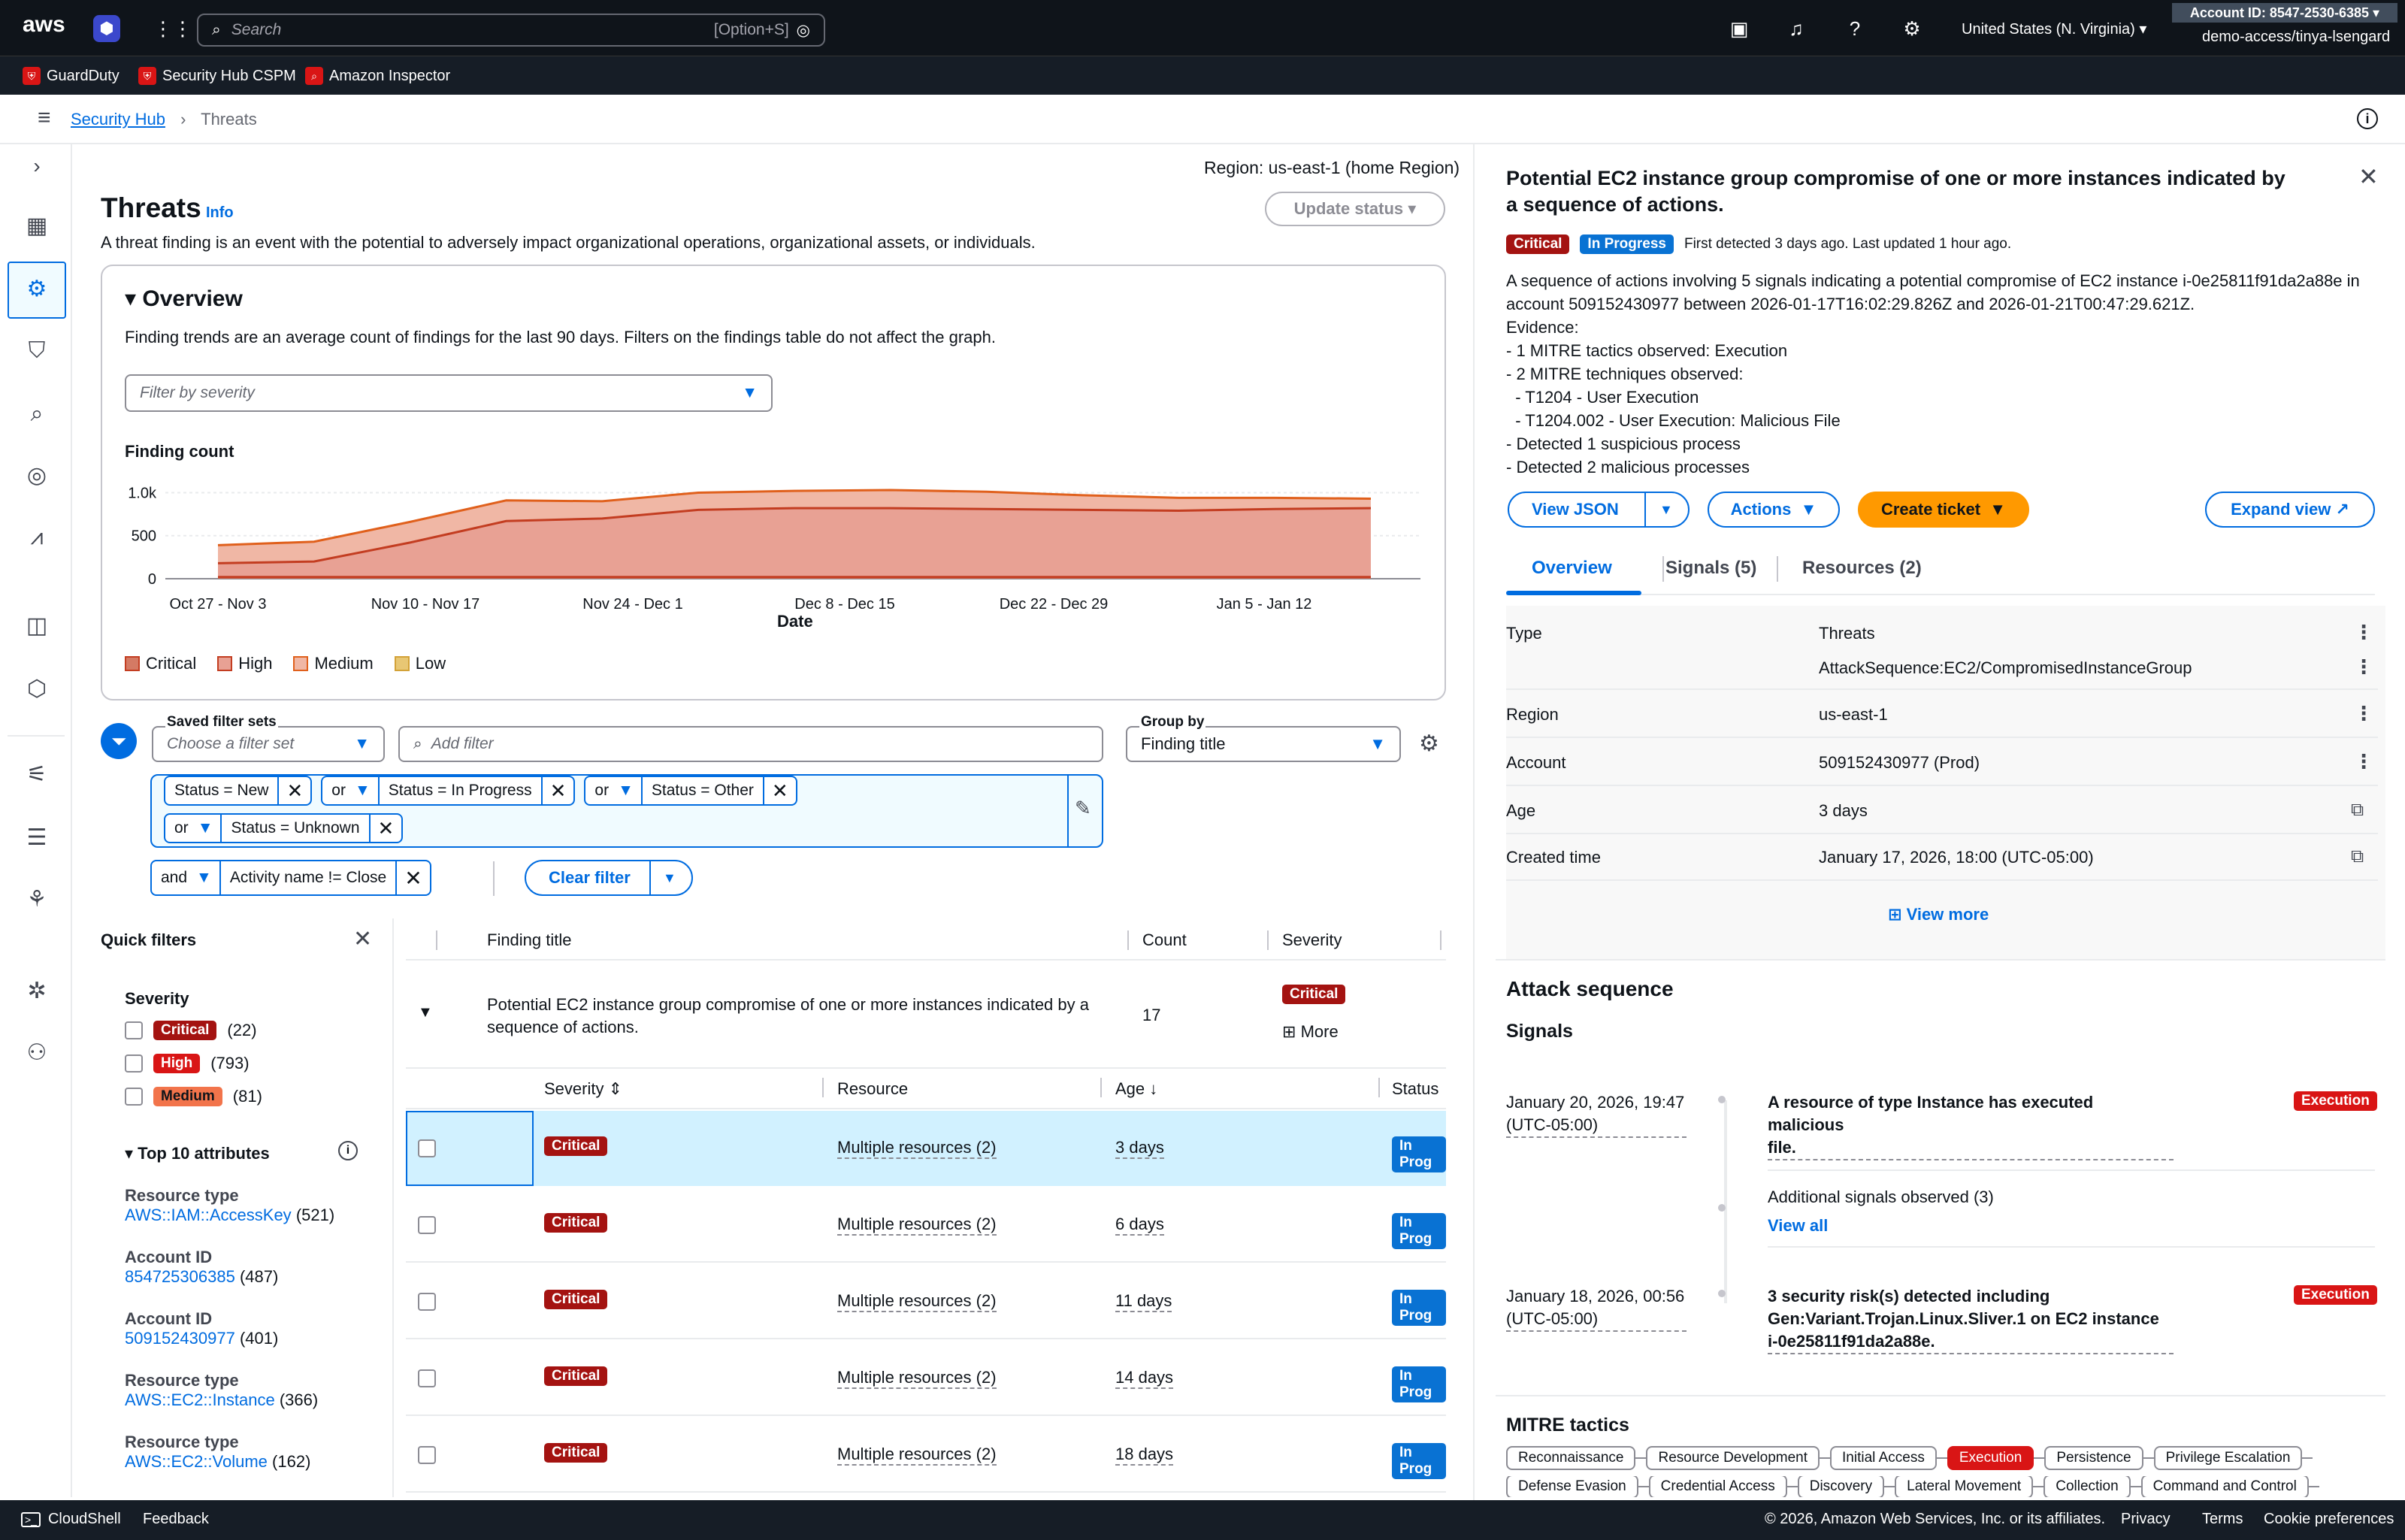  Describe the element at coordinates (184, 298) in the screenshot. I see `overview-toggle: ▾ Overview` at that location.